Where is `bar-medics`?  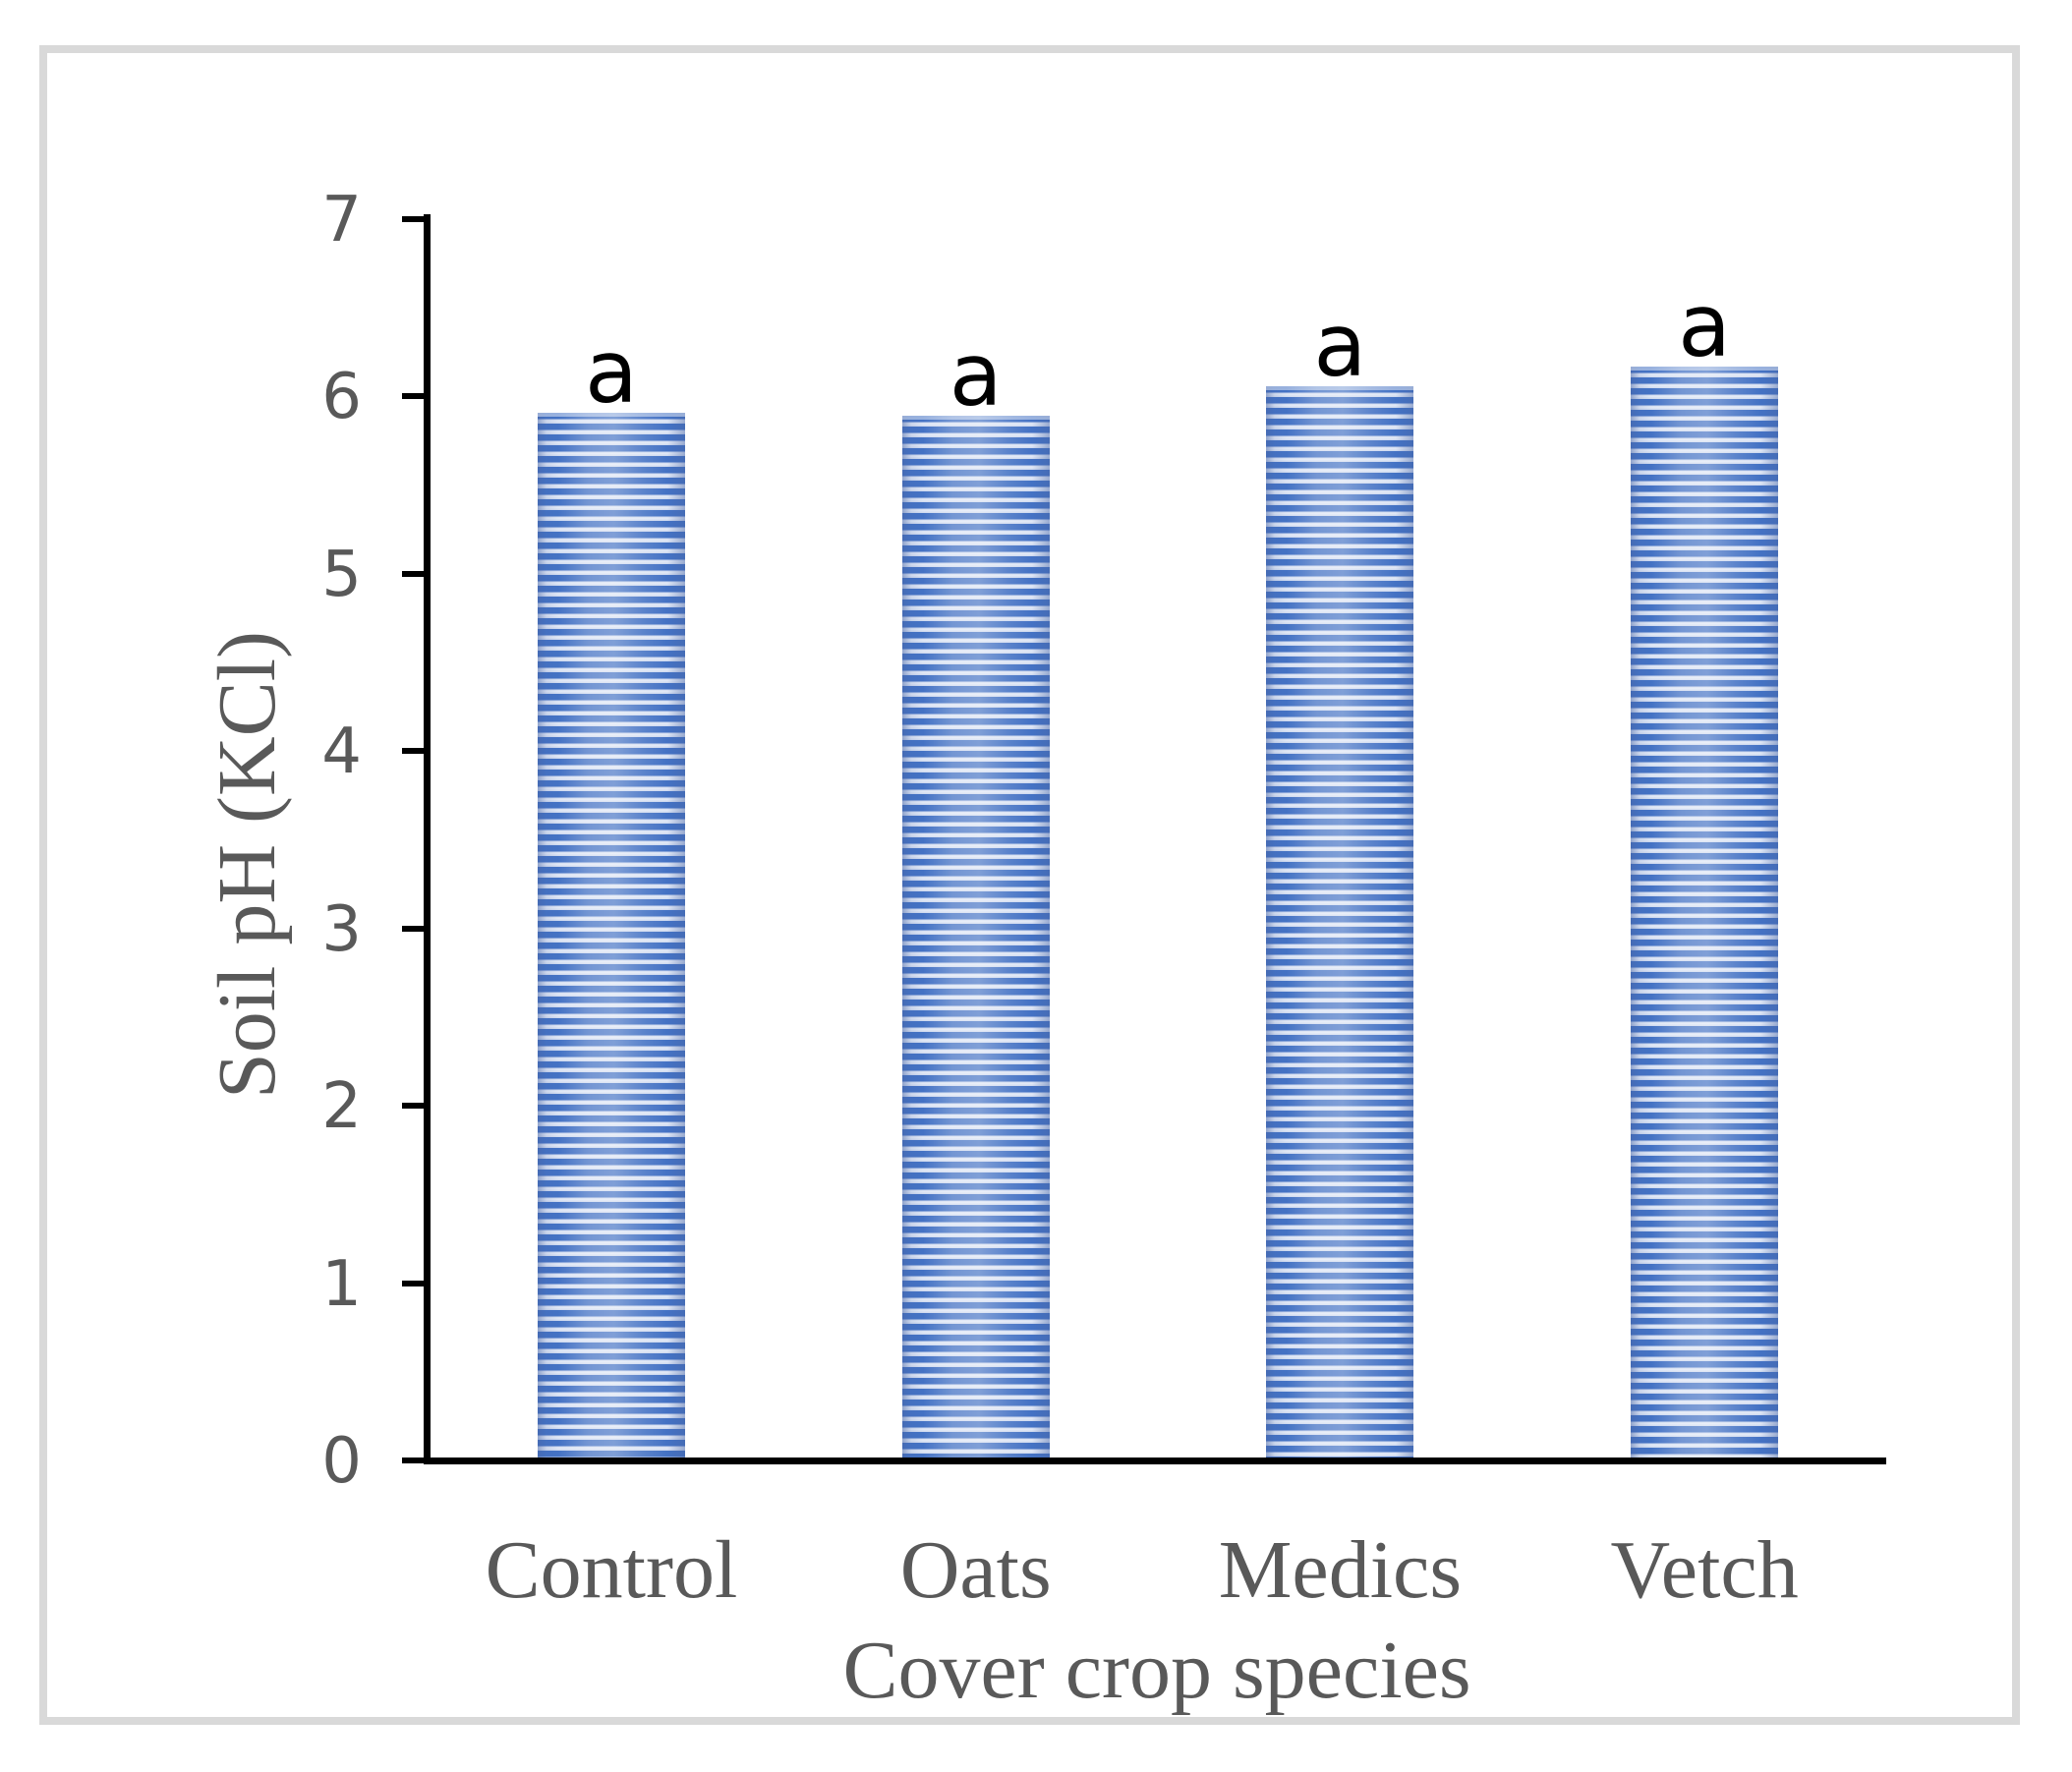 bar-medics is located at coordinates (1340, 922).